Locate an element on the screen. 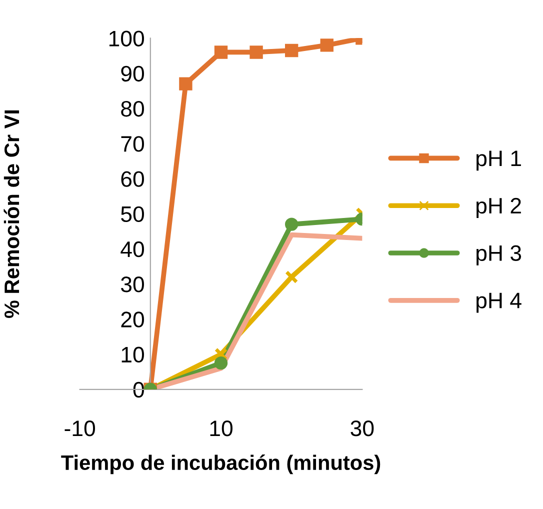 This screenshot has width=543, height=509. legend-label: pH 3 is located at coordinates (499, 255).